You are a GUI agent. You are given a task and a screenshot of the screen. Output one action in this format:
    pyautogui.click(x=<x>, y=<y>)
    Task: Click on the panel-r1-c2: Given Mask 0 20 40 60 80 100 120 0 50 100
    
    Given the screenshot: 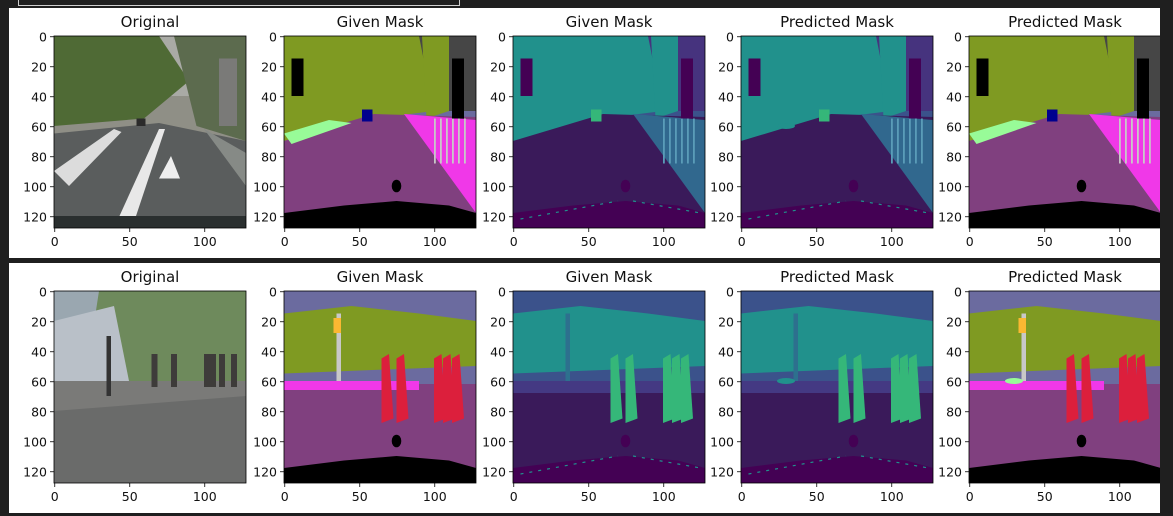 What is the action you would take?
    pyautogui.click(x=365, y=131)
    